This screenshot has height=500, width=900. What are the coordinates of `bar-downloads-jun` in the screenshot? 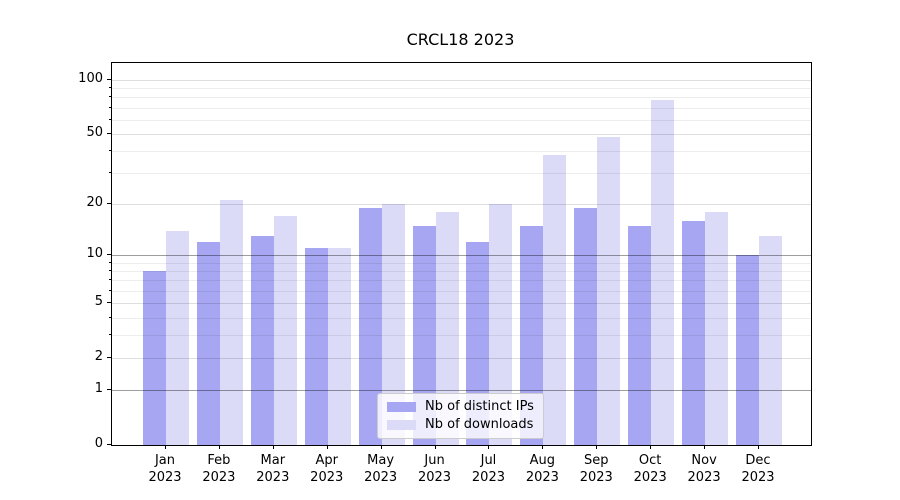 It's located at (447, 328).